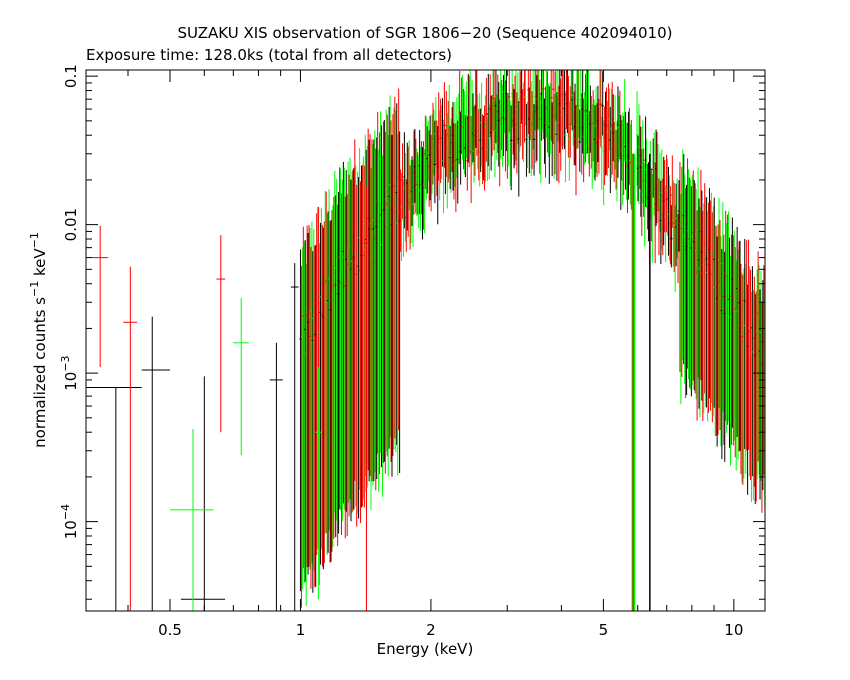 This screenshot has width=850, height=680. I want to click on x-tick-label: 0.5, so click(170, 630).